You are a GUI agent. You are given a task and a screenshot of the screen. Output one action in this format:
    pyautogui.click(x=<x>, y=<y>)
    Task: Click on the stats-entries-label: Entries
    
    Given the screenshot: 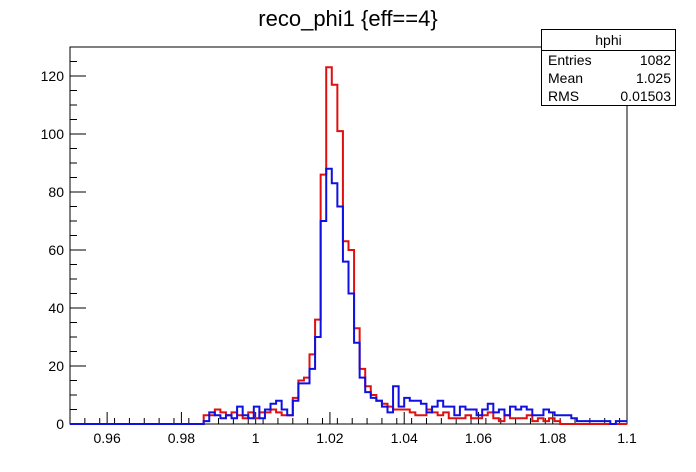 What is the action you would take?
    pyautogui.click(x=570, y=60)
    